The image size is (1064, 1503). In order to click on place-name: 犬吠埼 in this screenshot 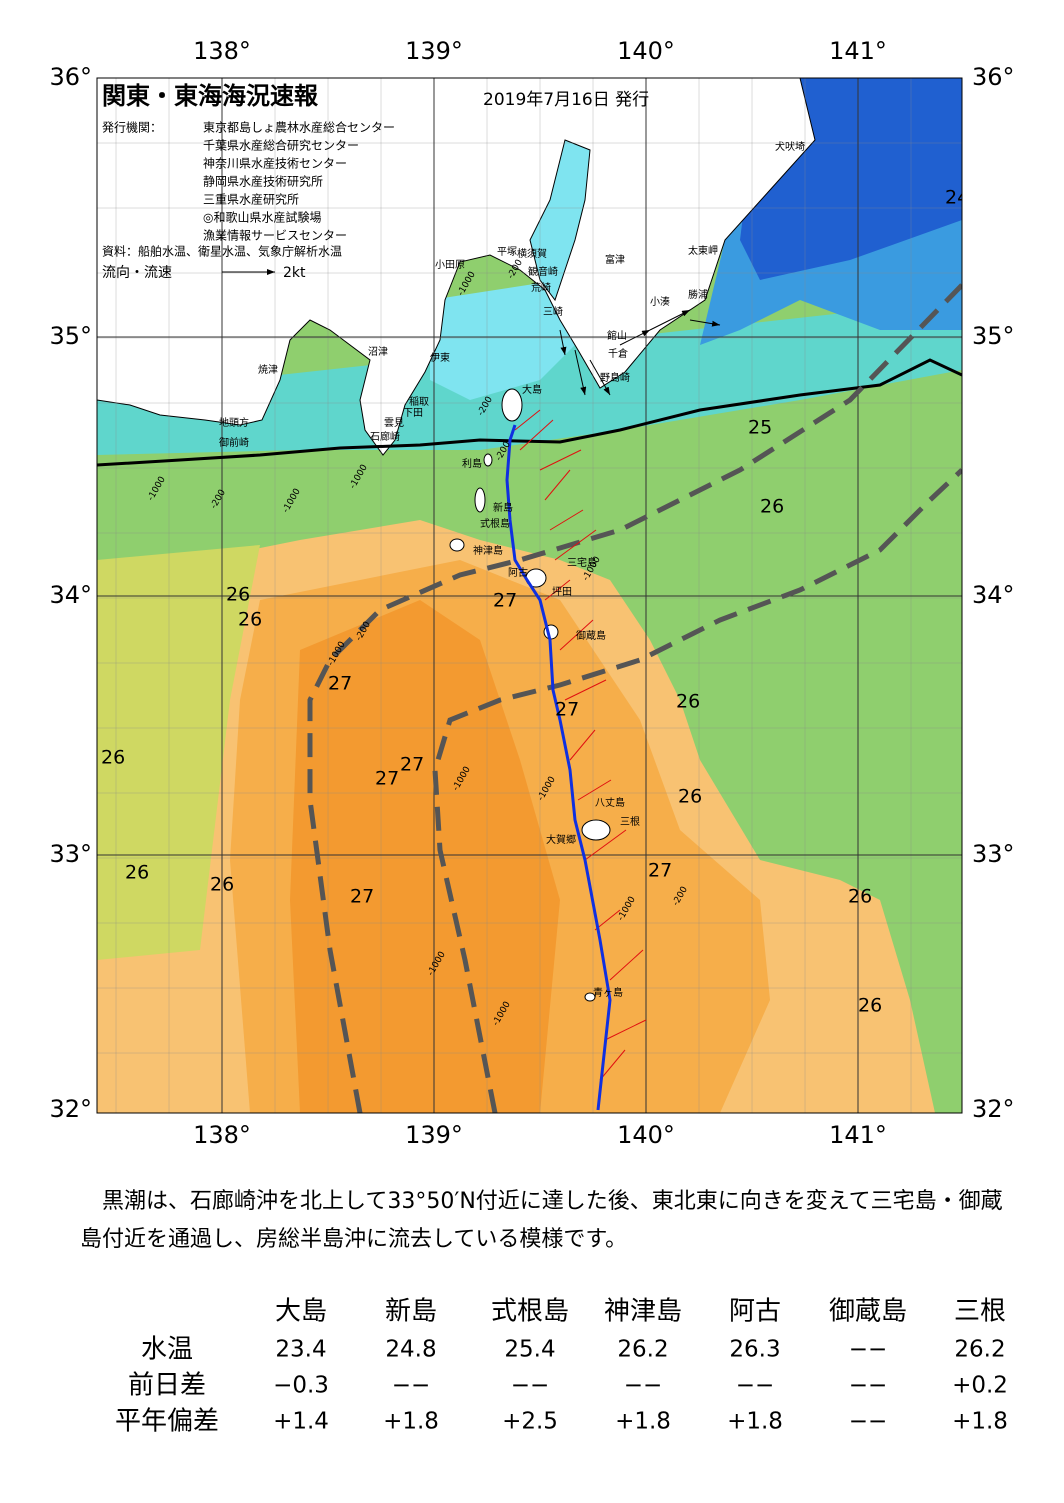, I will do `click(790, 146)`.